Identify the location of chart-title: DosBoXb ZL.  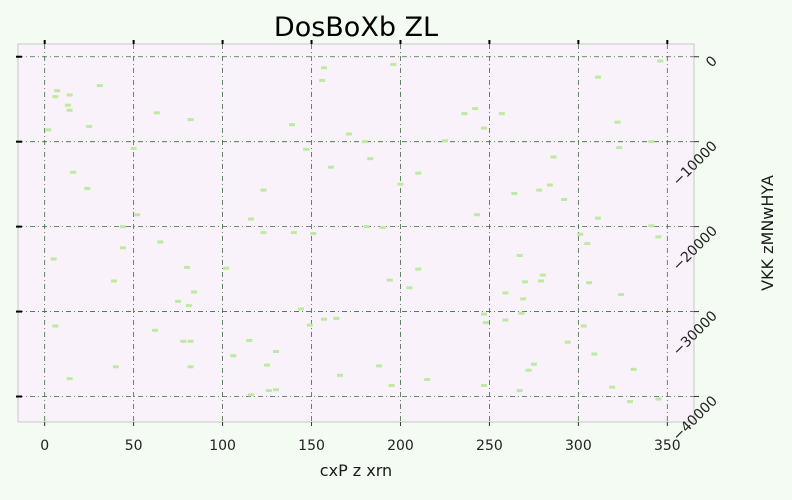
(356, 27).